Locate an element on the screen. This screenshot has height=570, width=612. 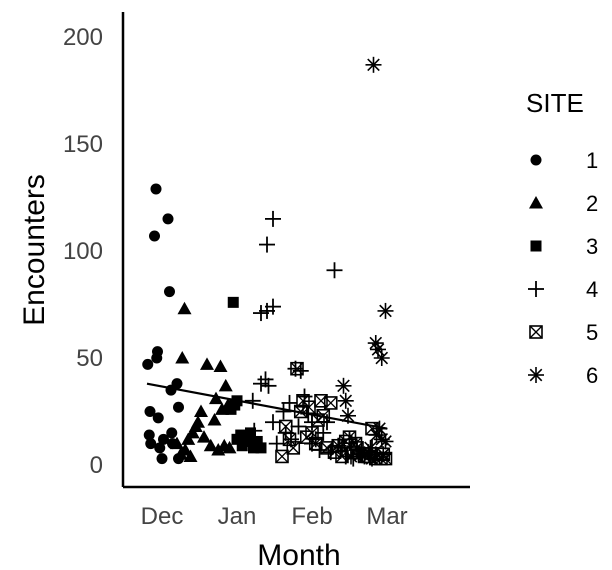
y-tick-label: 100 is located at coordinates (83, 251).